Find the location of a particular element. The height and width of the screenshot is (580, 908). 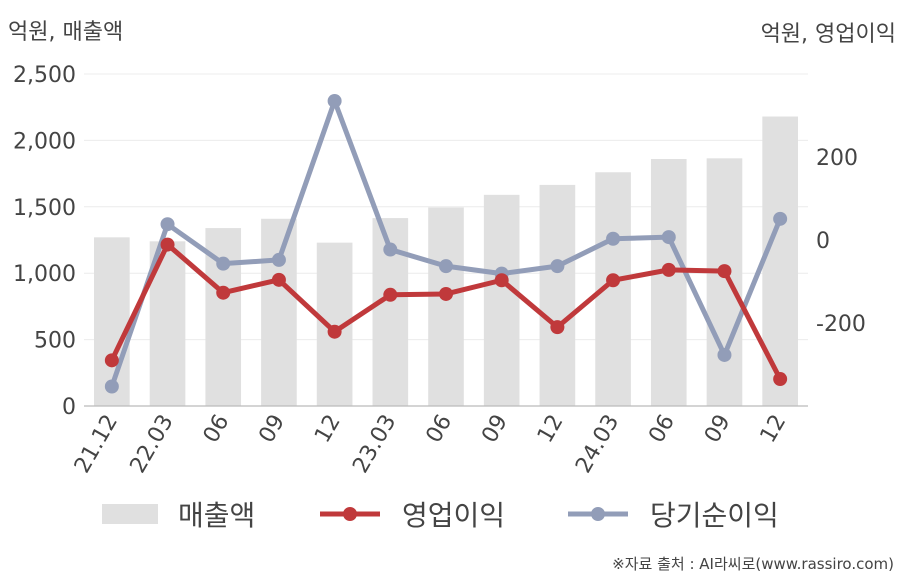

right-axis-unit: 억원, 영업이익 is located at coordinates (828, 34).